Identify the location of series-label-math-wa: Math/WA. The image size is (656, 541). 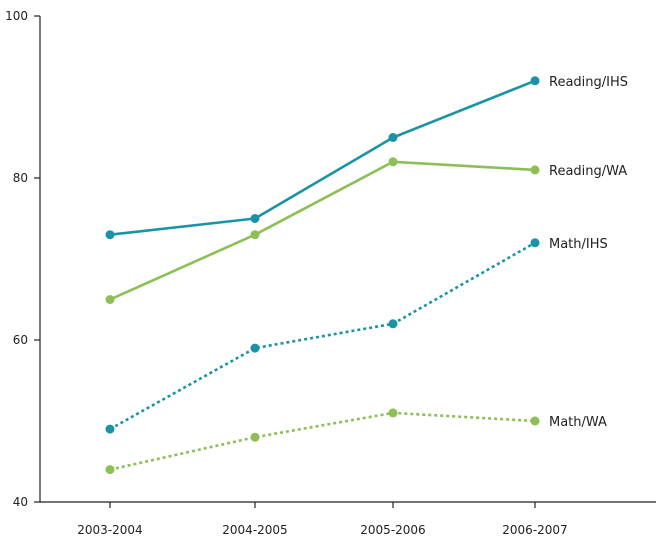
(578, 422).